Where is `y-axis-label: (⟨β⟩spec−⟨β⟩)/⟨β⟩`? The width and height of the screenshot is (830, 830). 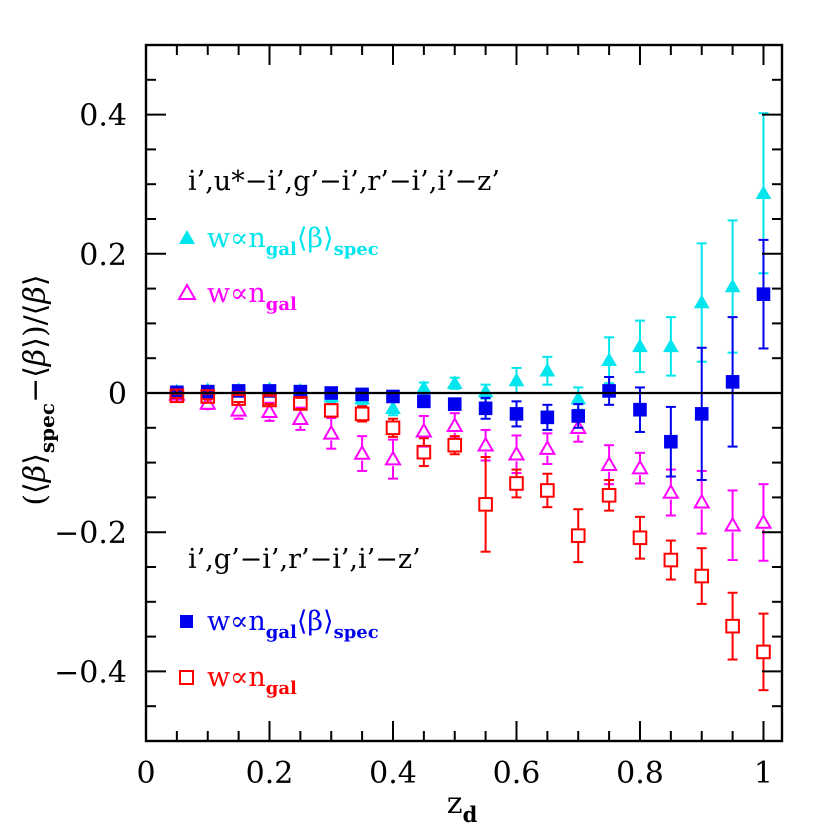 y-axis-label: (⟨β⟩spec−⟨β⟩)/⟨β⟩ is located at coordinates (38, 389).